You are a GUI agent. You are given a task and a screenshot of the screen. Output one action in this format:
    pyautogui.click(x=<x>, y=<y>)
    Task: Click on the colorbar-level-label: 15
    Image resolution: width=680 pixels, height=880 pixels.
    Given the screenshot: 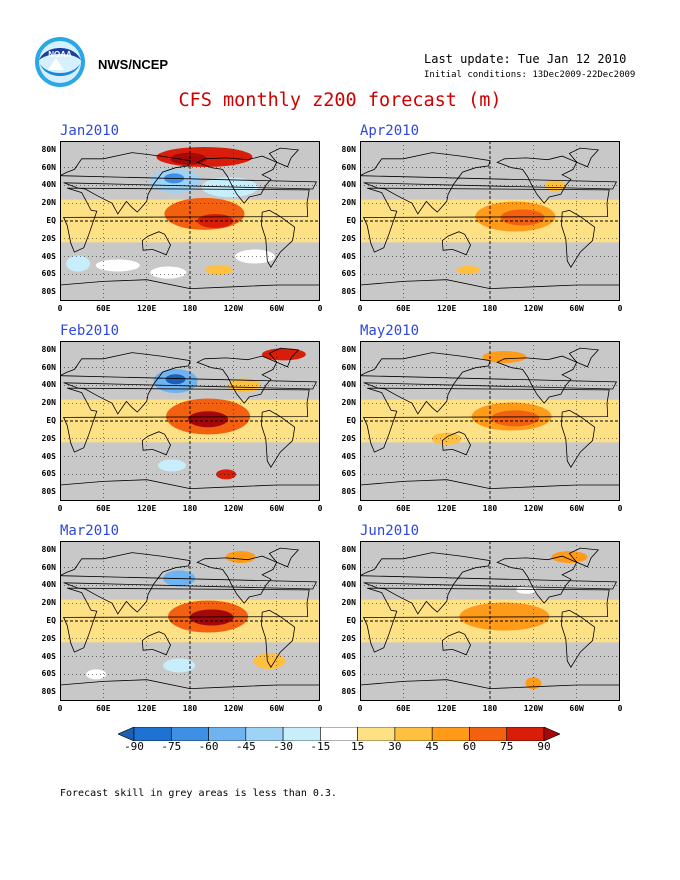 What is the action you would take?
    pyautogui.click(x=358, y=746)
    